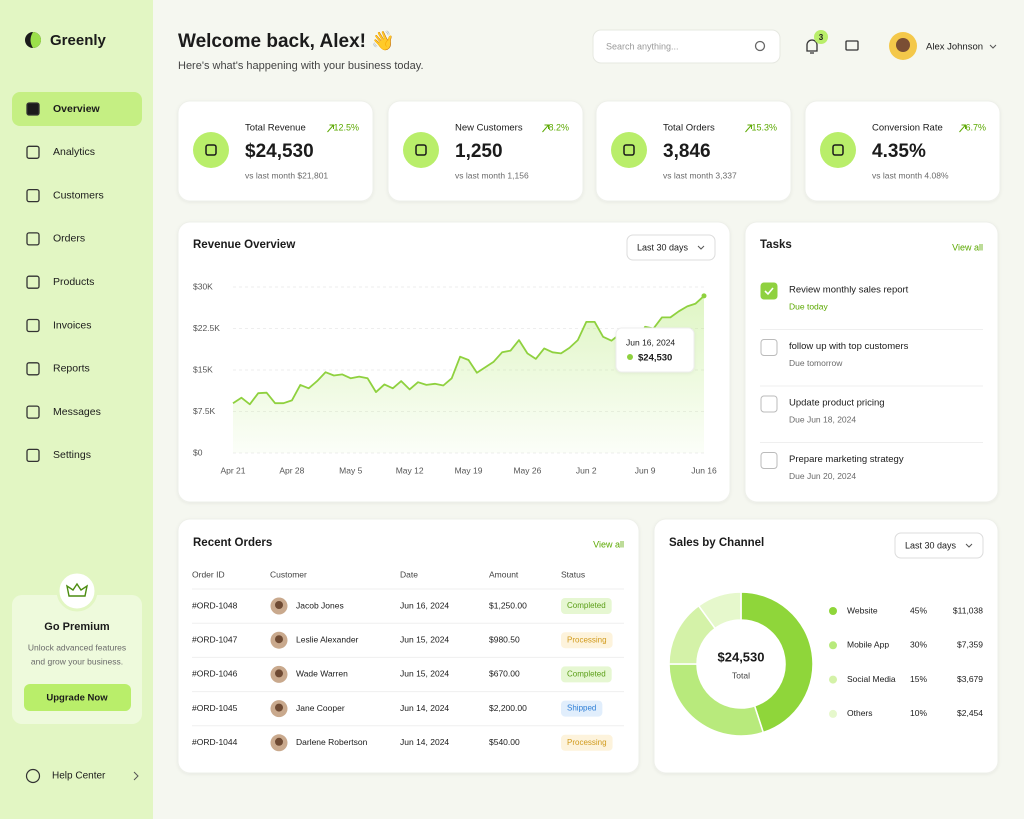  Describe the element at coordinates (686, 46) in the screenshot. I see `search-box` at that location.